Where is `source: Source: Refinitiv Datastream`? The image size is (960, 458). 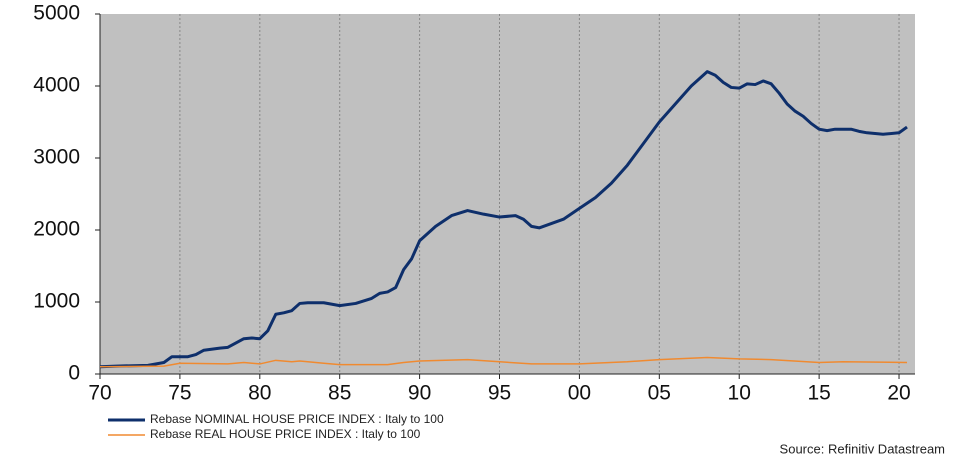 source: Source: Refinitiv Datastream is located at coordinates (862, 448).